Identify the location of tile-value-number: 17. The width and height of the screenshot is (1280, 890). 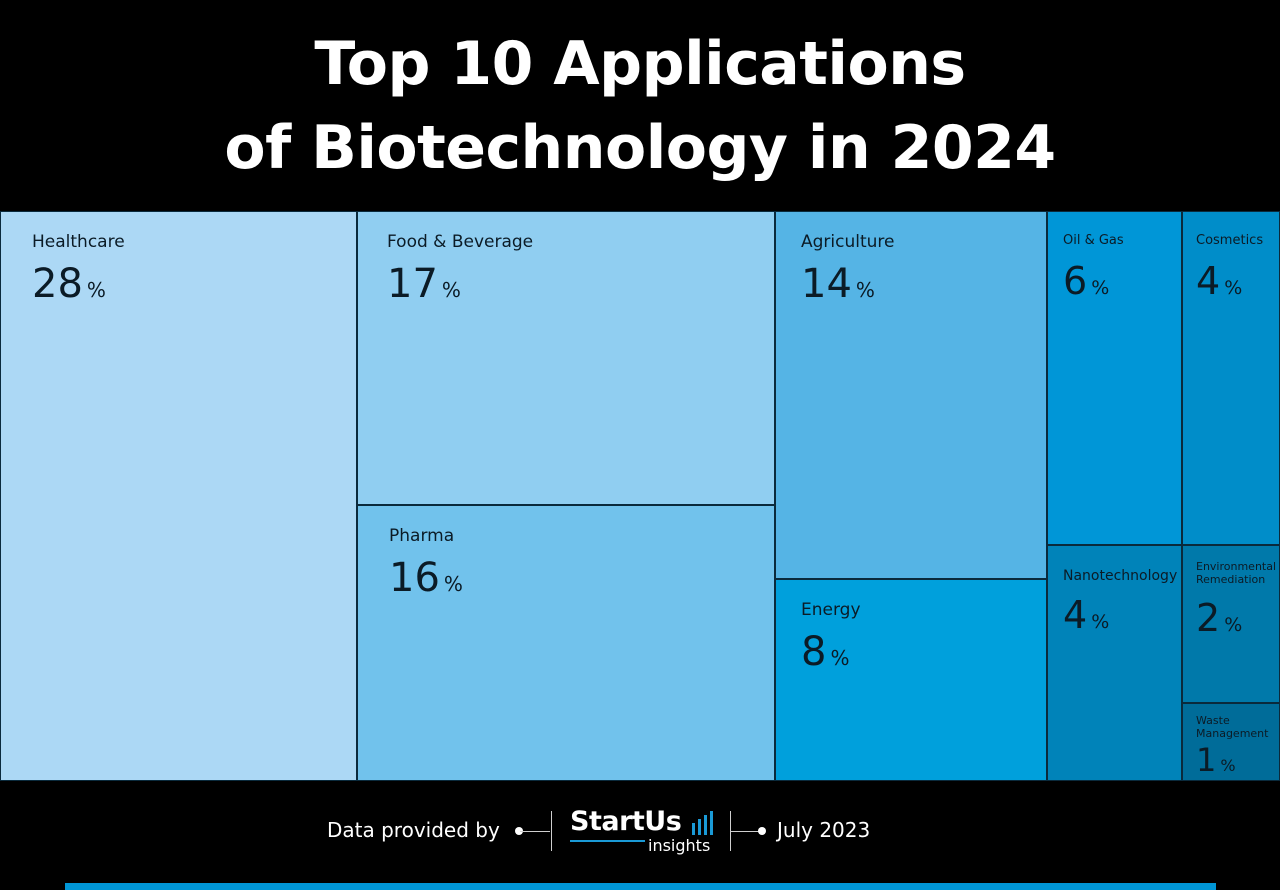
(412, 284).